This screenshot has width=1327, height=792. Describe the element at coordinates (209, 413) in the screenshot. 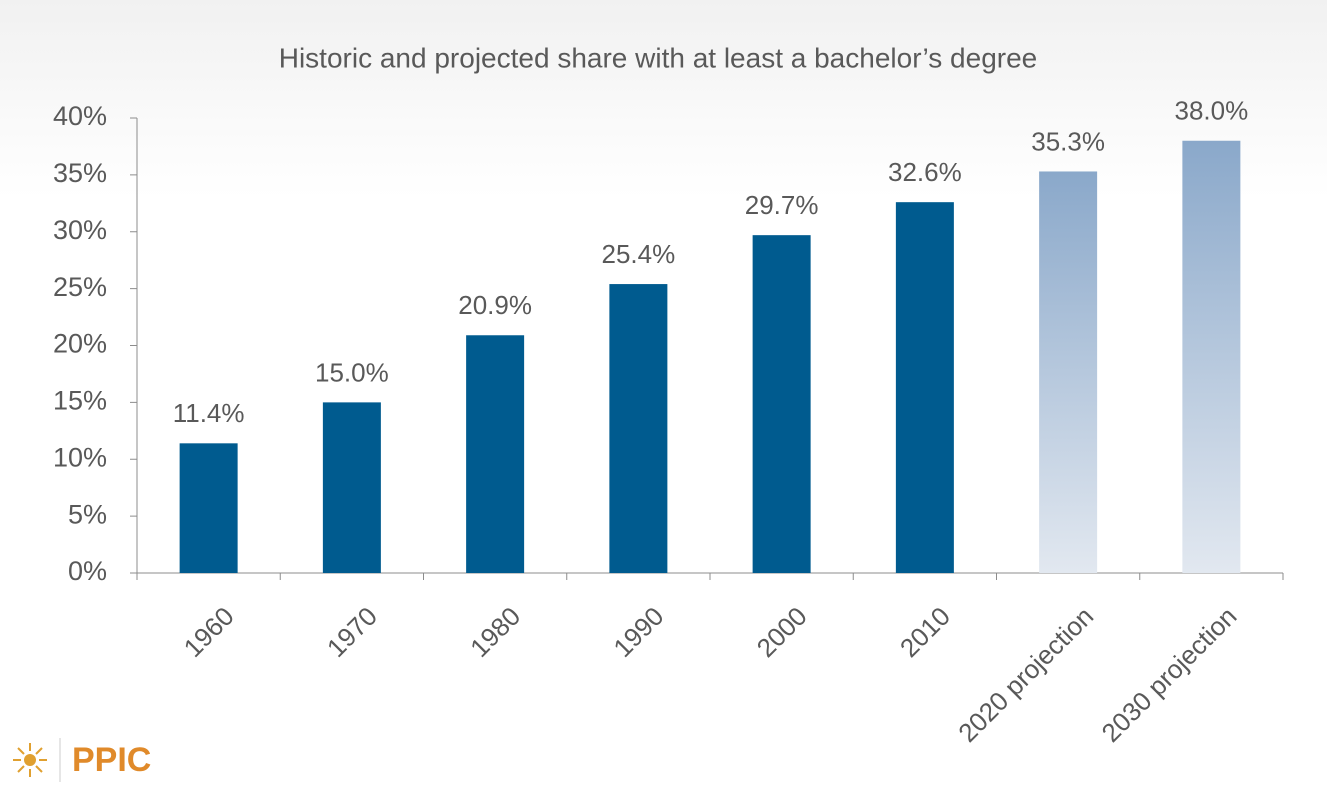

I see `value-label: 11.4%` at that location.